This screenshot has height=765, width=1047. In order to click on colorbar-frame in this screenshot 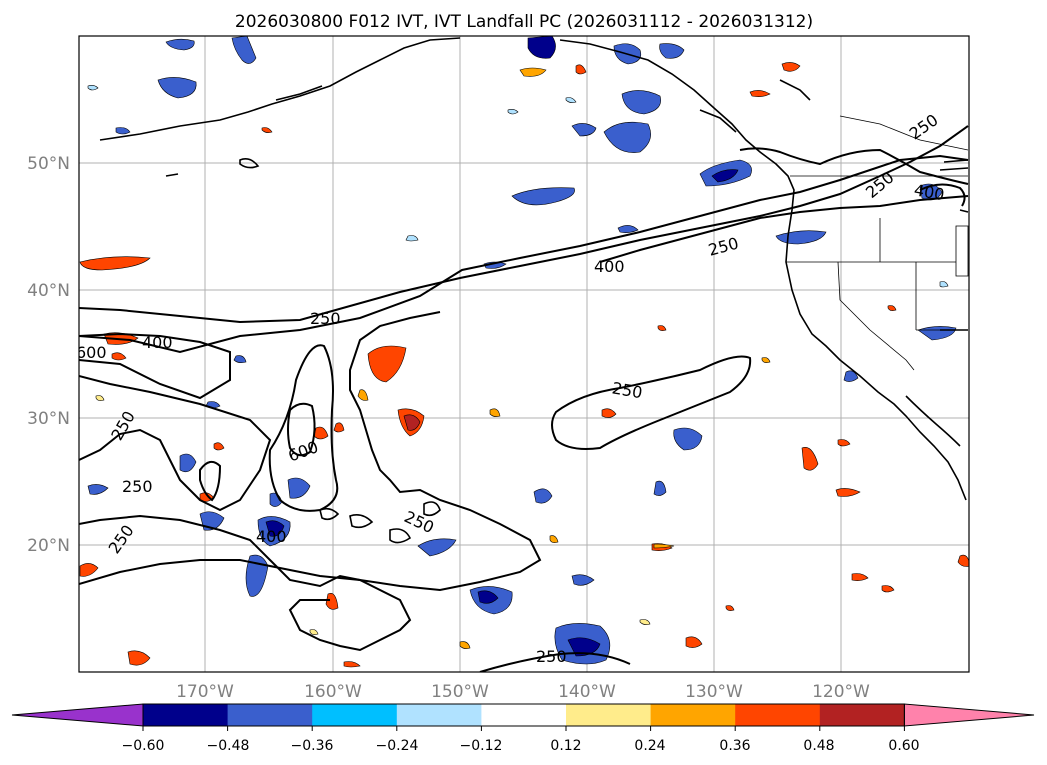, I will do `click(523, 715)`.